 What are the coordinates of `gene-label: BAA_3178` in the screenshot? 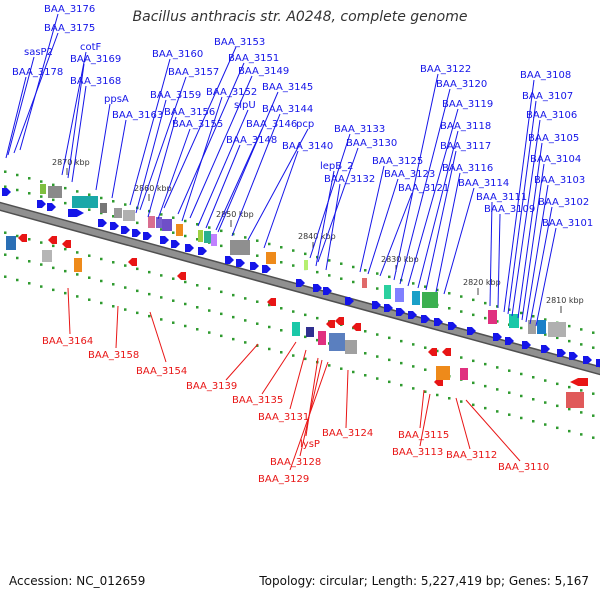 It's located at (37, 72).